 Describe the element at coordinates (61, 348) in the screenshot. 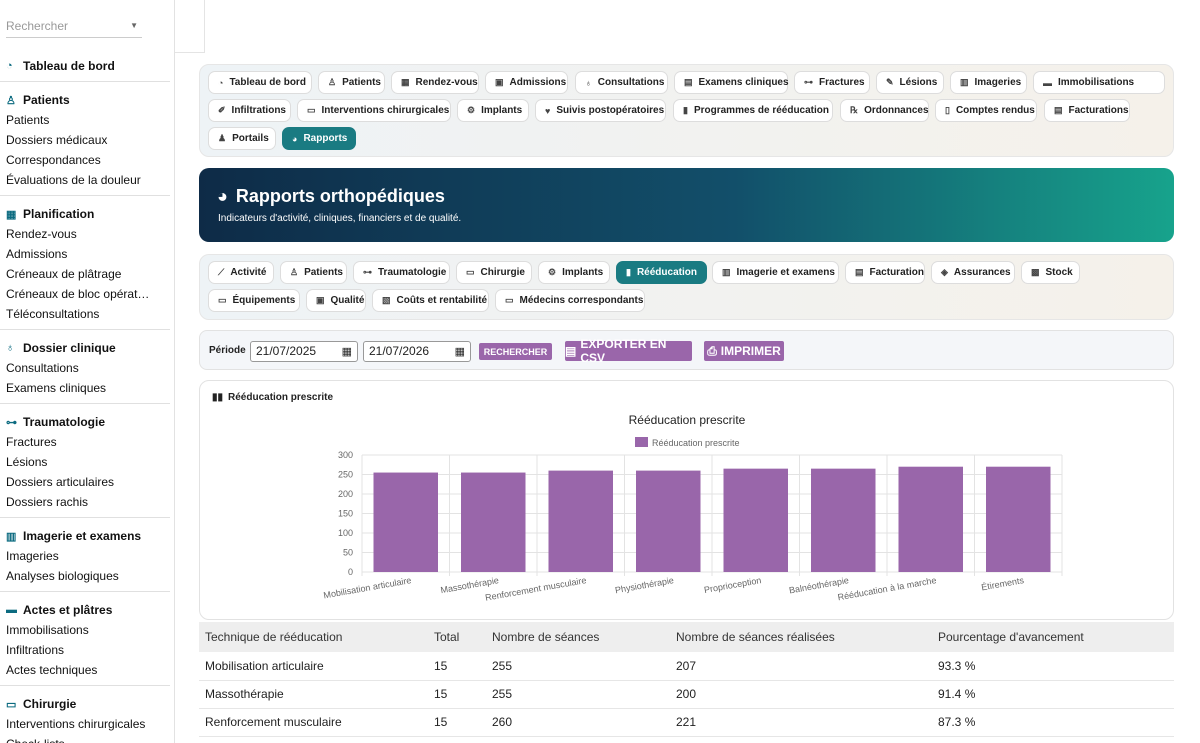

I see `sidebar-group-header: ♁ Dossier clinique` at that location.